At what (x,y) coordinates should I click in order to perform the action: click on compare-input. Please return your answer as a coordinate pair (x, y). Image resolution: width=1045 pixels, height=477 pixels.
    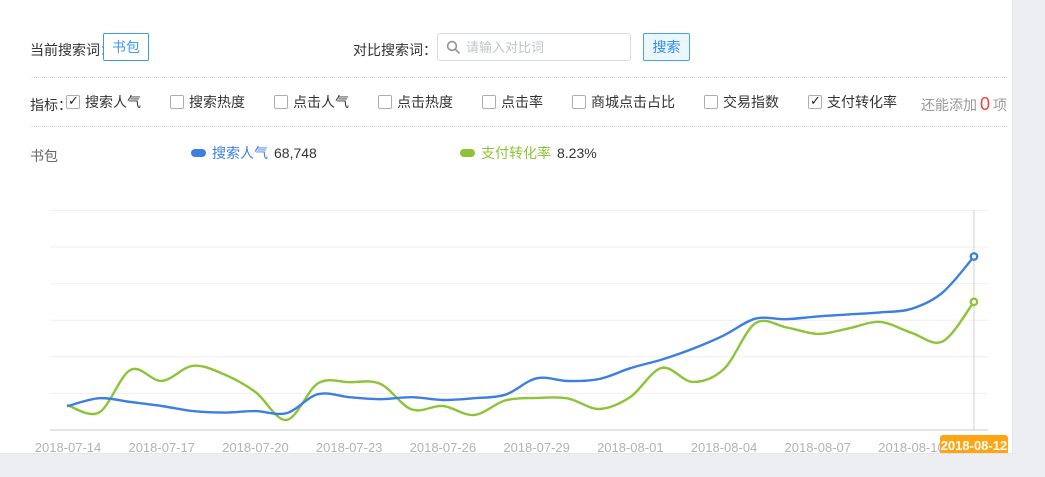
    Looking at the image, I should click on (544, 47).